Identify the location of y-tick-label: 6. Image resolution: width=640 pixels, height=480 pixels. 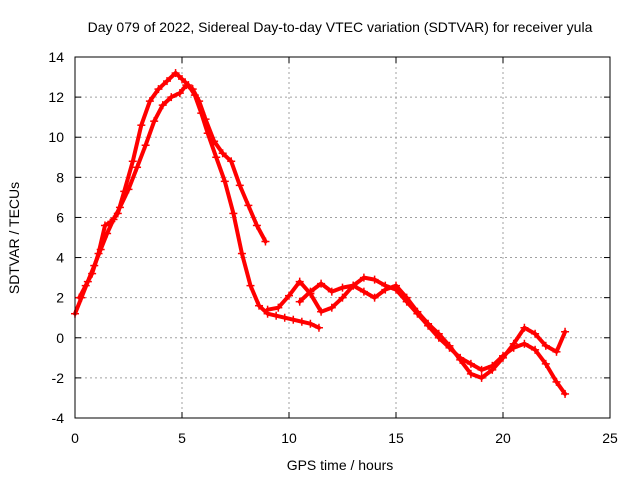
(60, 217).